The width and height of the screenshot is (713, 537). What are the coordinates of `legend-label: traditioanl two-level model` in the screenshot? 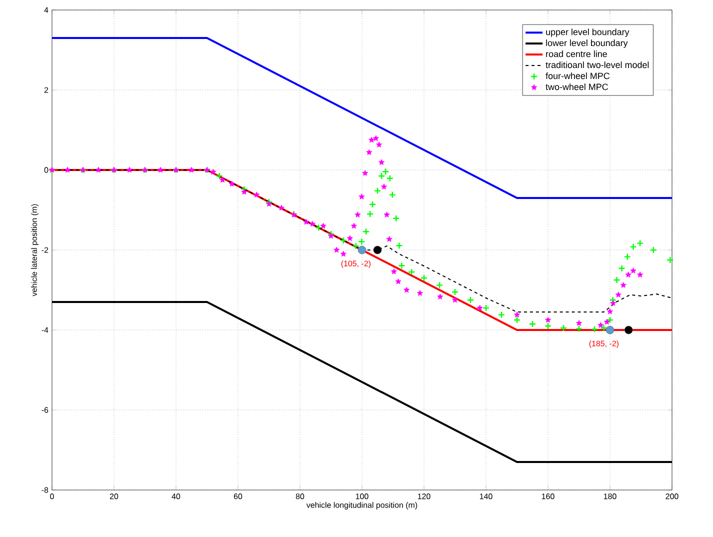 It's located at (597, 65).